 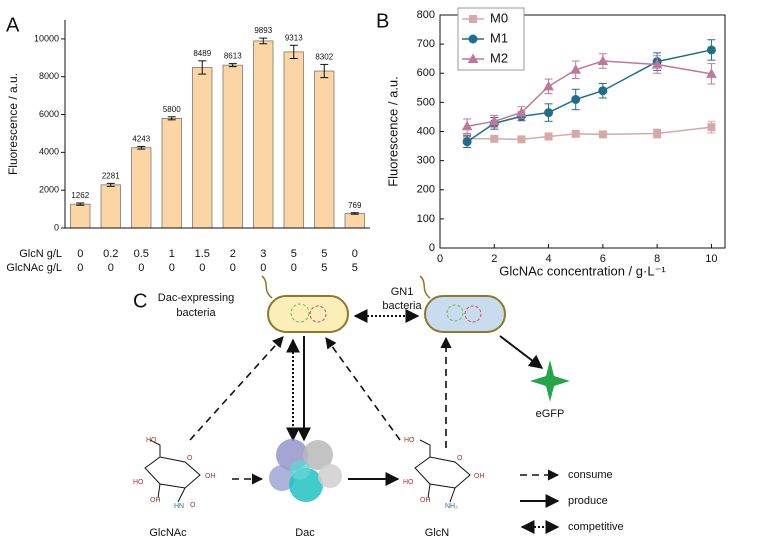 I want to click on egfp-star, so click(x=550, y=381).